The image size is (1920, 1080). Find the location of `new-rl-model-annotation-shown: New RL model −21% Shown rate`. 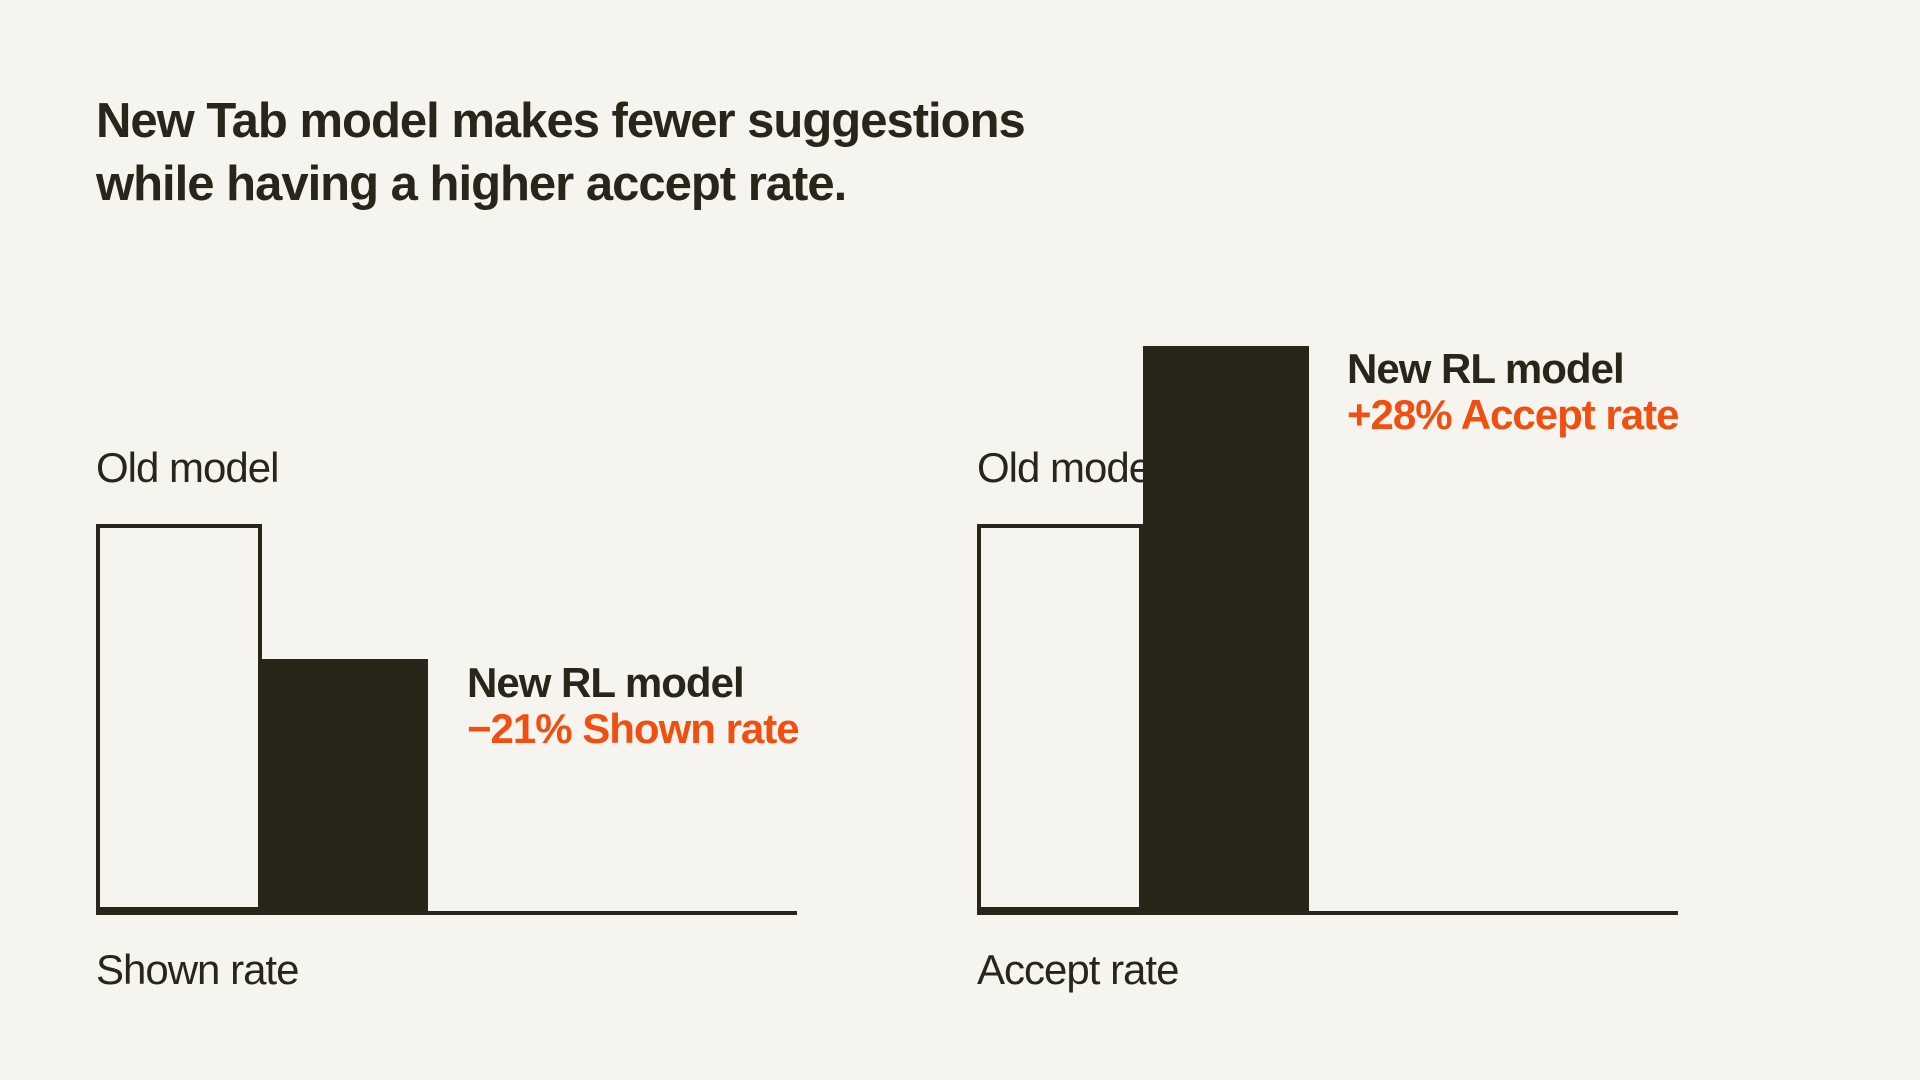

new-rl-model-annotation-shown: New RL model −21% Shown rate is located at coordinates (633, 705).